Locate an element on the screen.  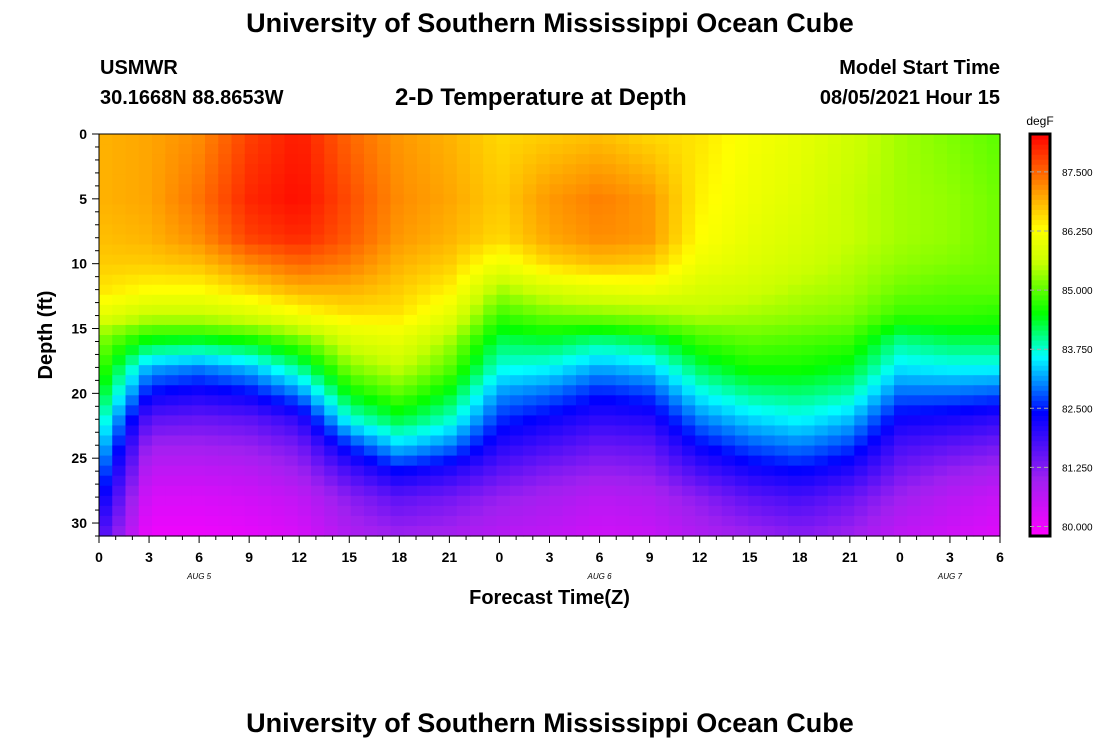
y-tick-label: 20 is located at coordinates (79, 393).